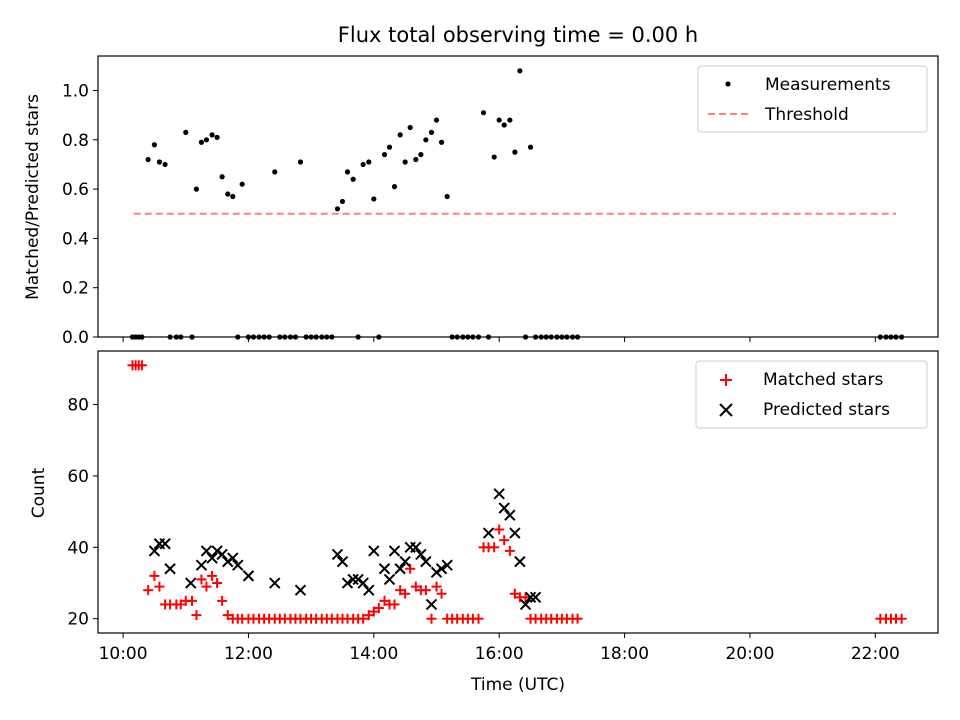 This screenshot has width=960, height=720. Describe the element at coordinates (75, 239) in the screenshot. I see `ratio-y-tick-label: 0.4` at that location.